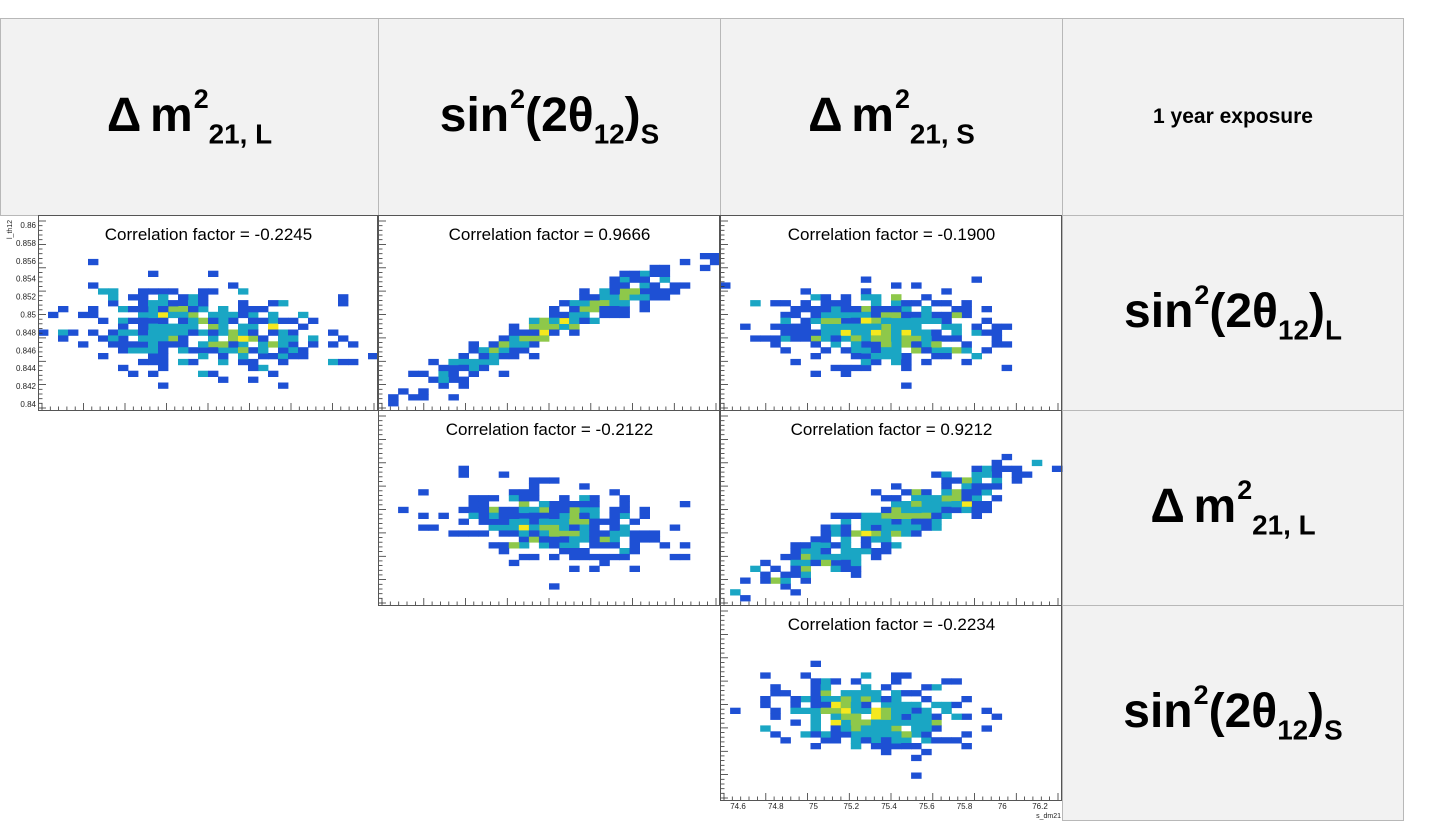  I want to click on axis-ticks, so click(548, 315).